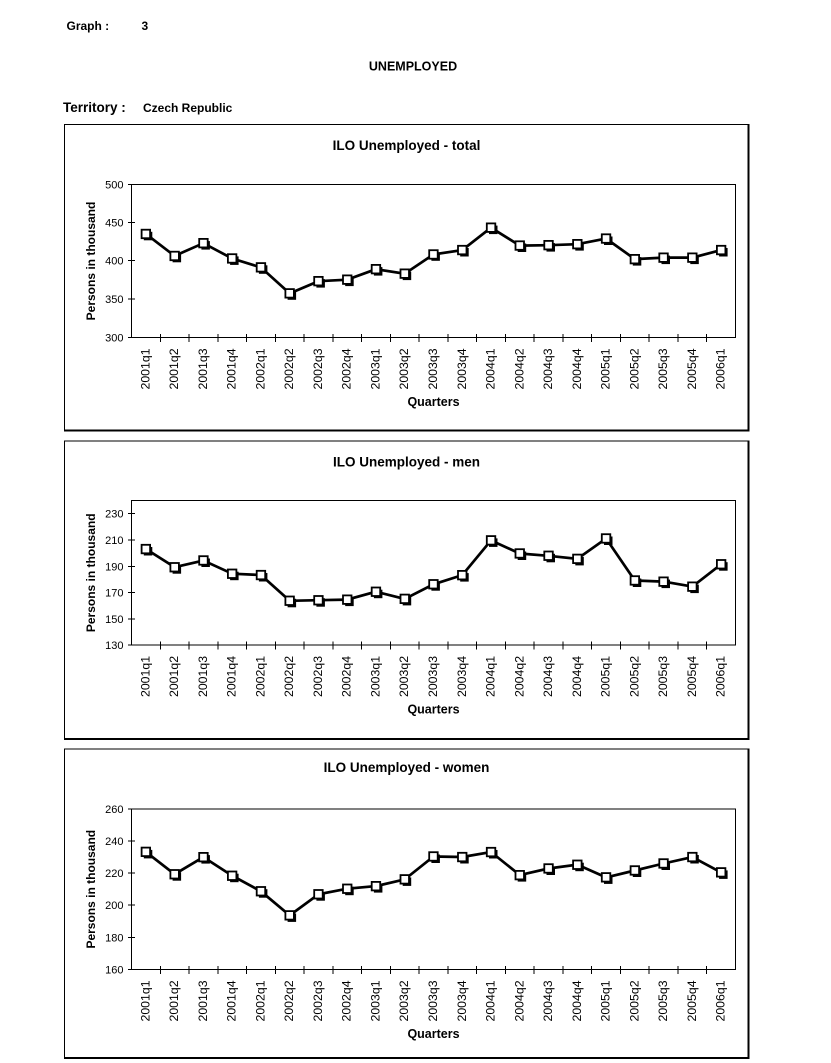 The width and height of the screenshot is (831, 1063). Describe the element at coordinates (114, 186) in the screenshot. I see `svg-text: 500` at that location.